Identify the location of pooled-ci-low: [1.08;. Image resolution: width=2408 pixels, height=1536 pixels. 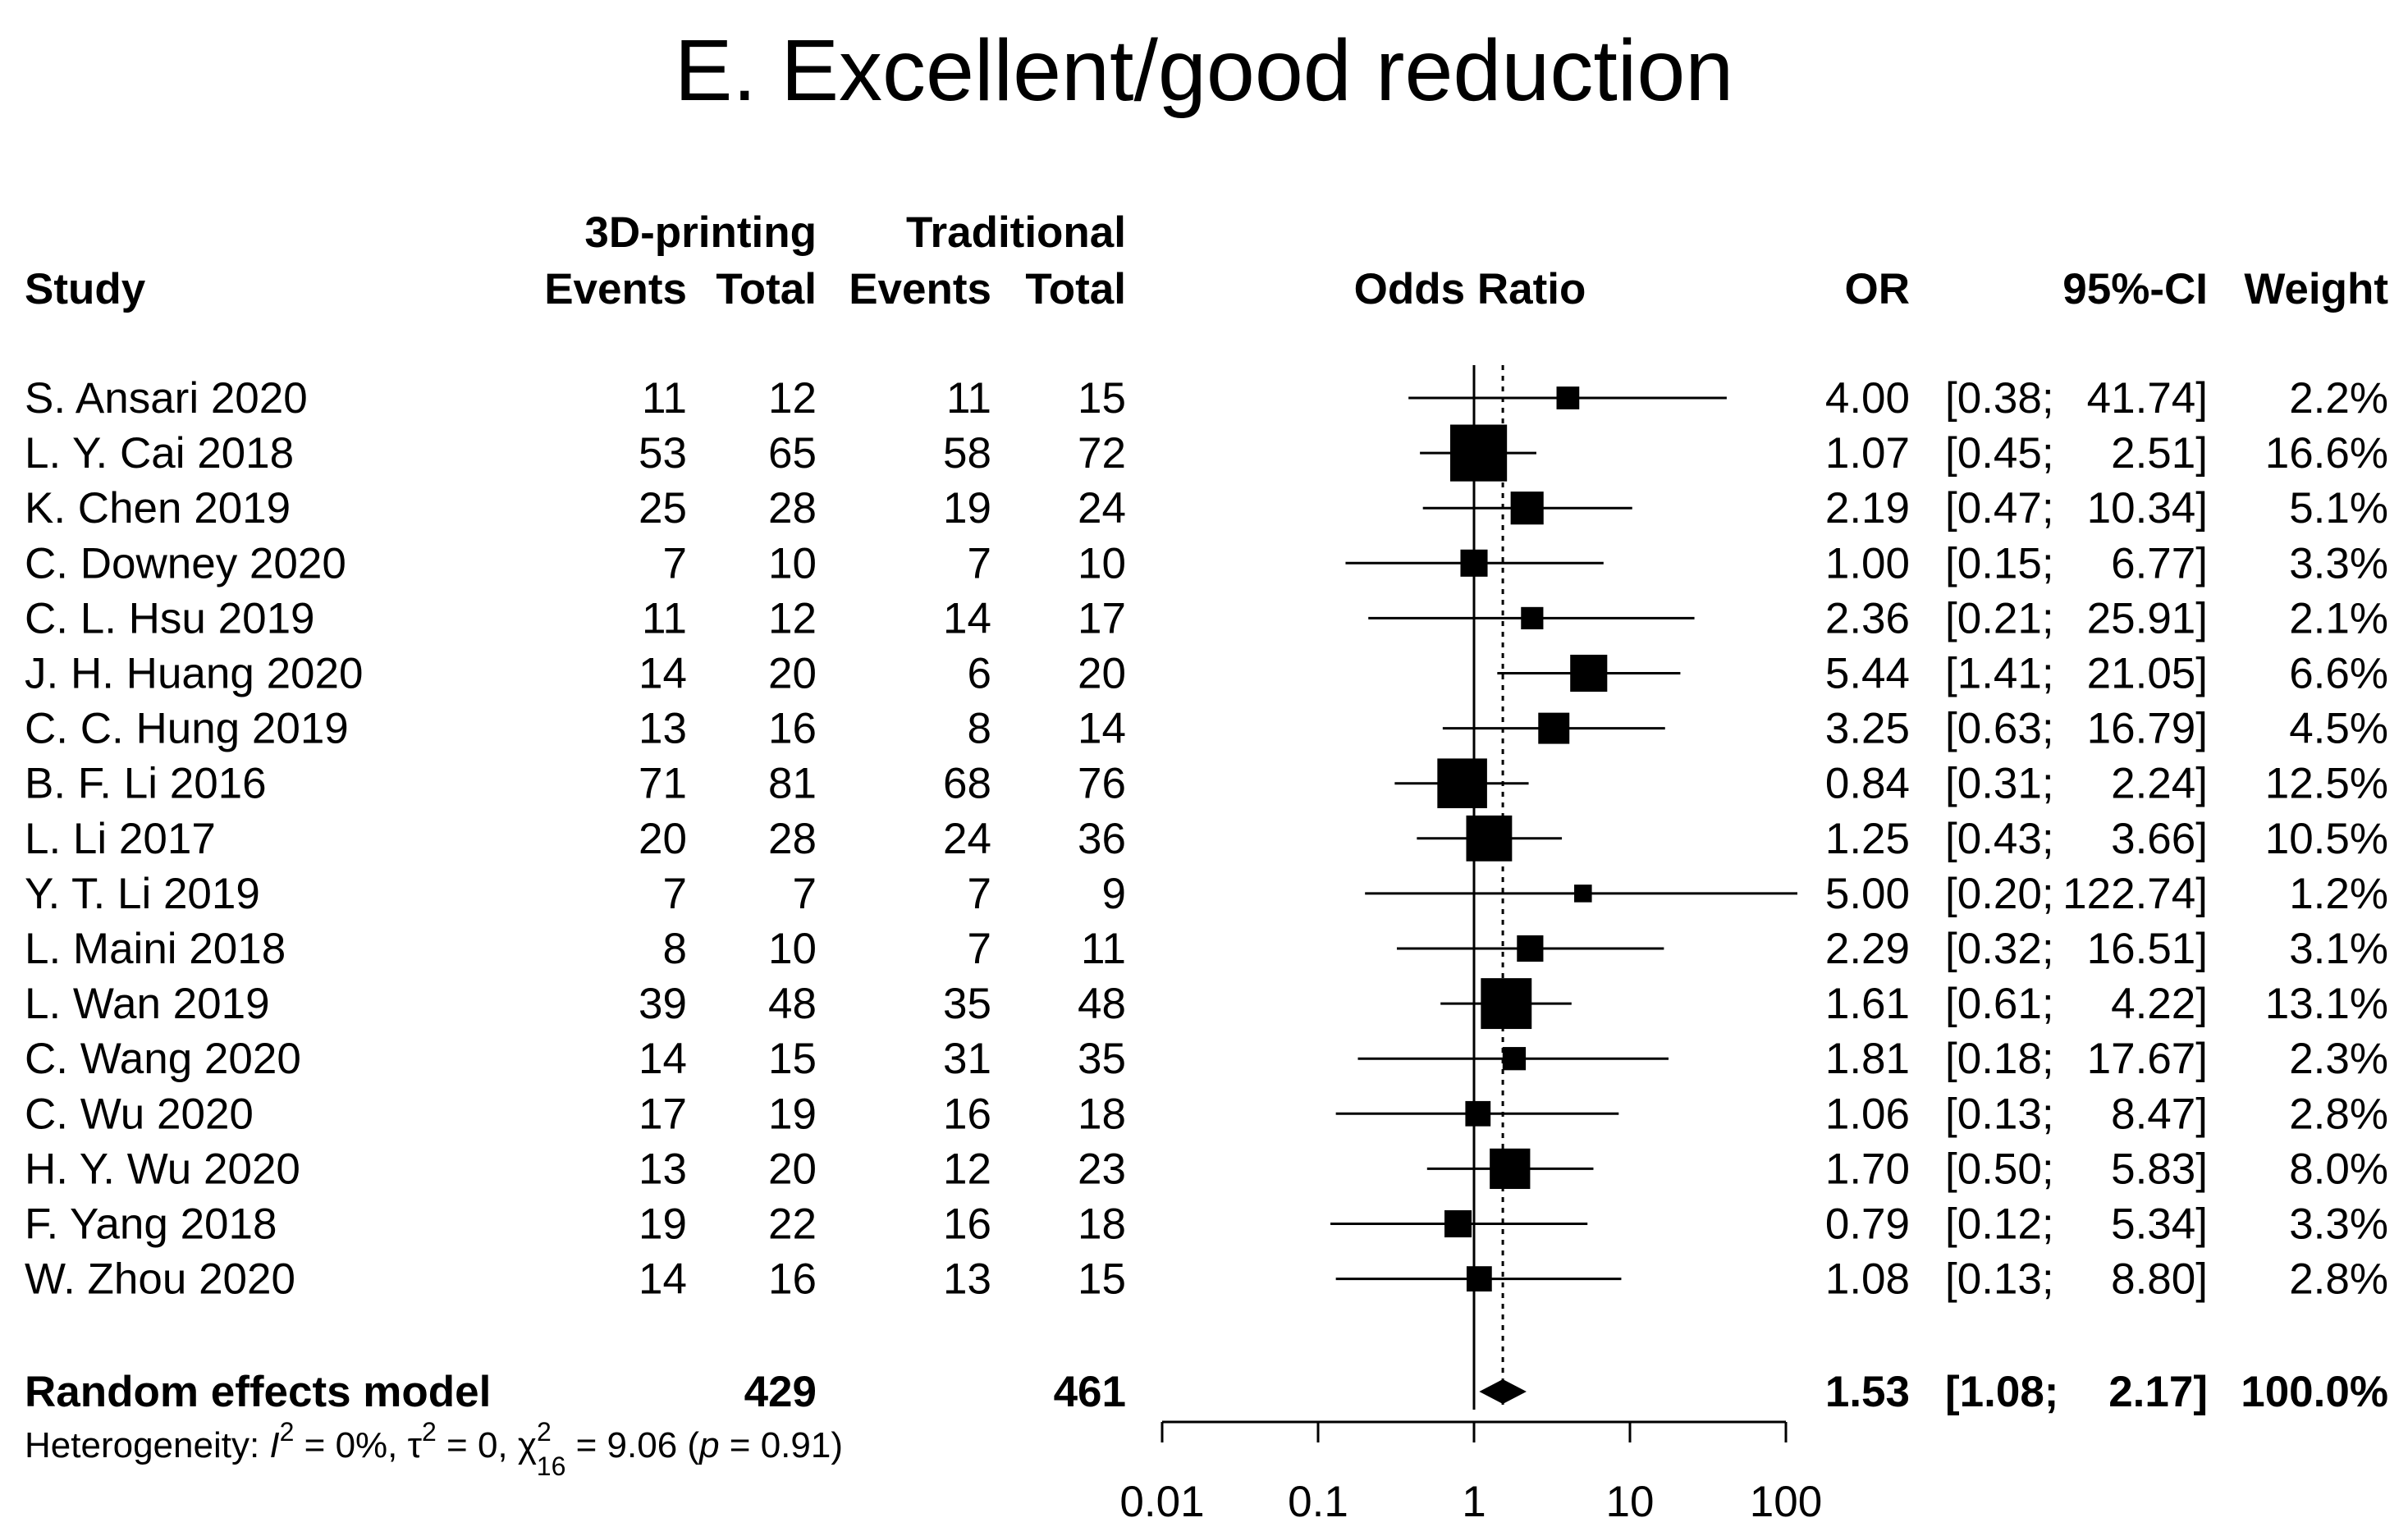
(2001, 1392).